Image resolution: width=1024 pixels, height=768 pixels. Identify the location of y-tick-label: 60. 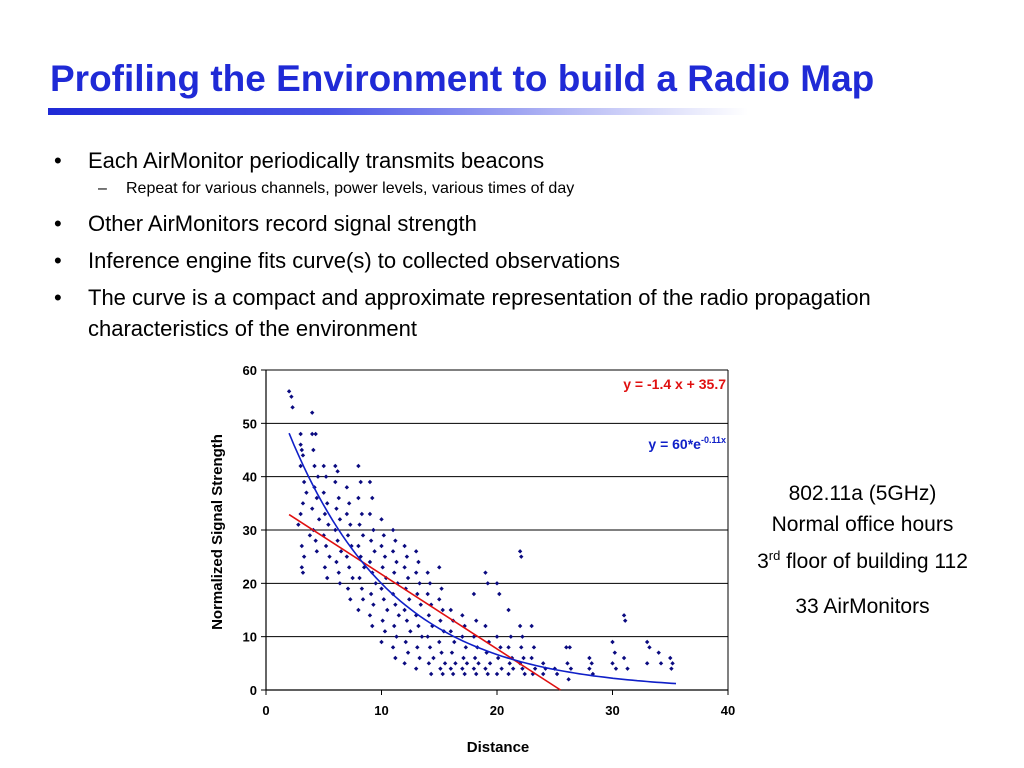
(250, 370).